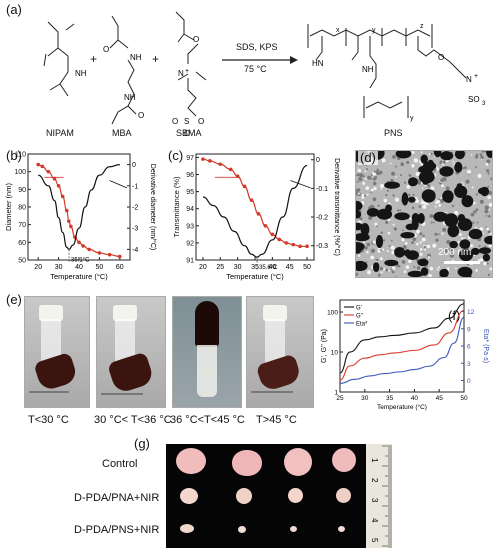 This screenshot has width=495, height=553. What do you see at coordinates (464, 398) in the screenshot?
I see `x-tick-label: 50` at bounding box center [464, 398].